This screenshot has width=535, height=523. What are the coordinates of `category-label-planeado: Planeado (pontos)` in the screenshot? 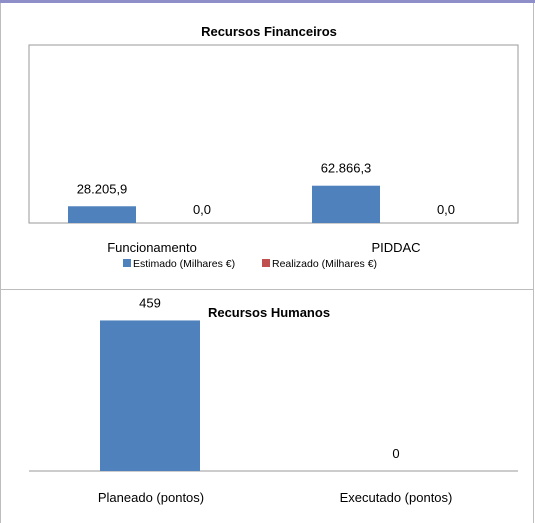 It's located at (151, 497).